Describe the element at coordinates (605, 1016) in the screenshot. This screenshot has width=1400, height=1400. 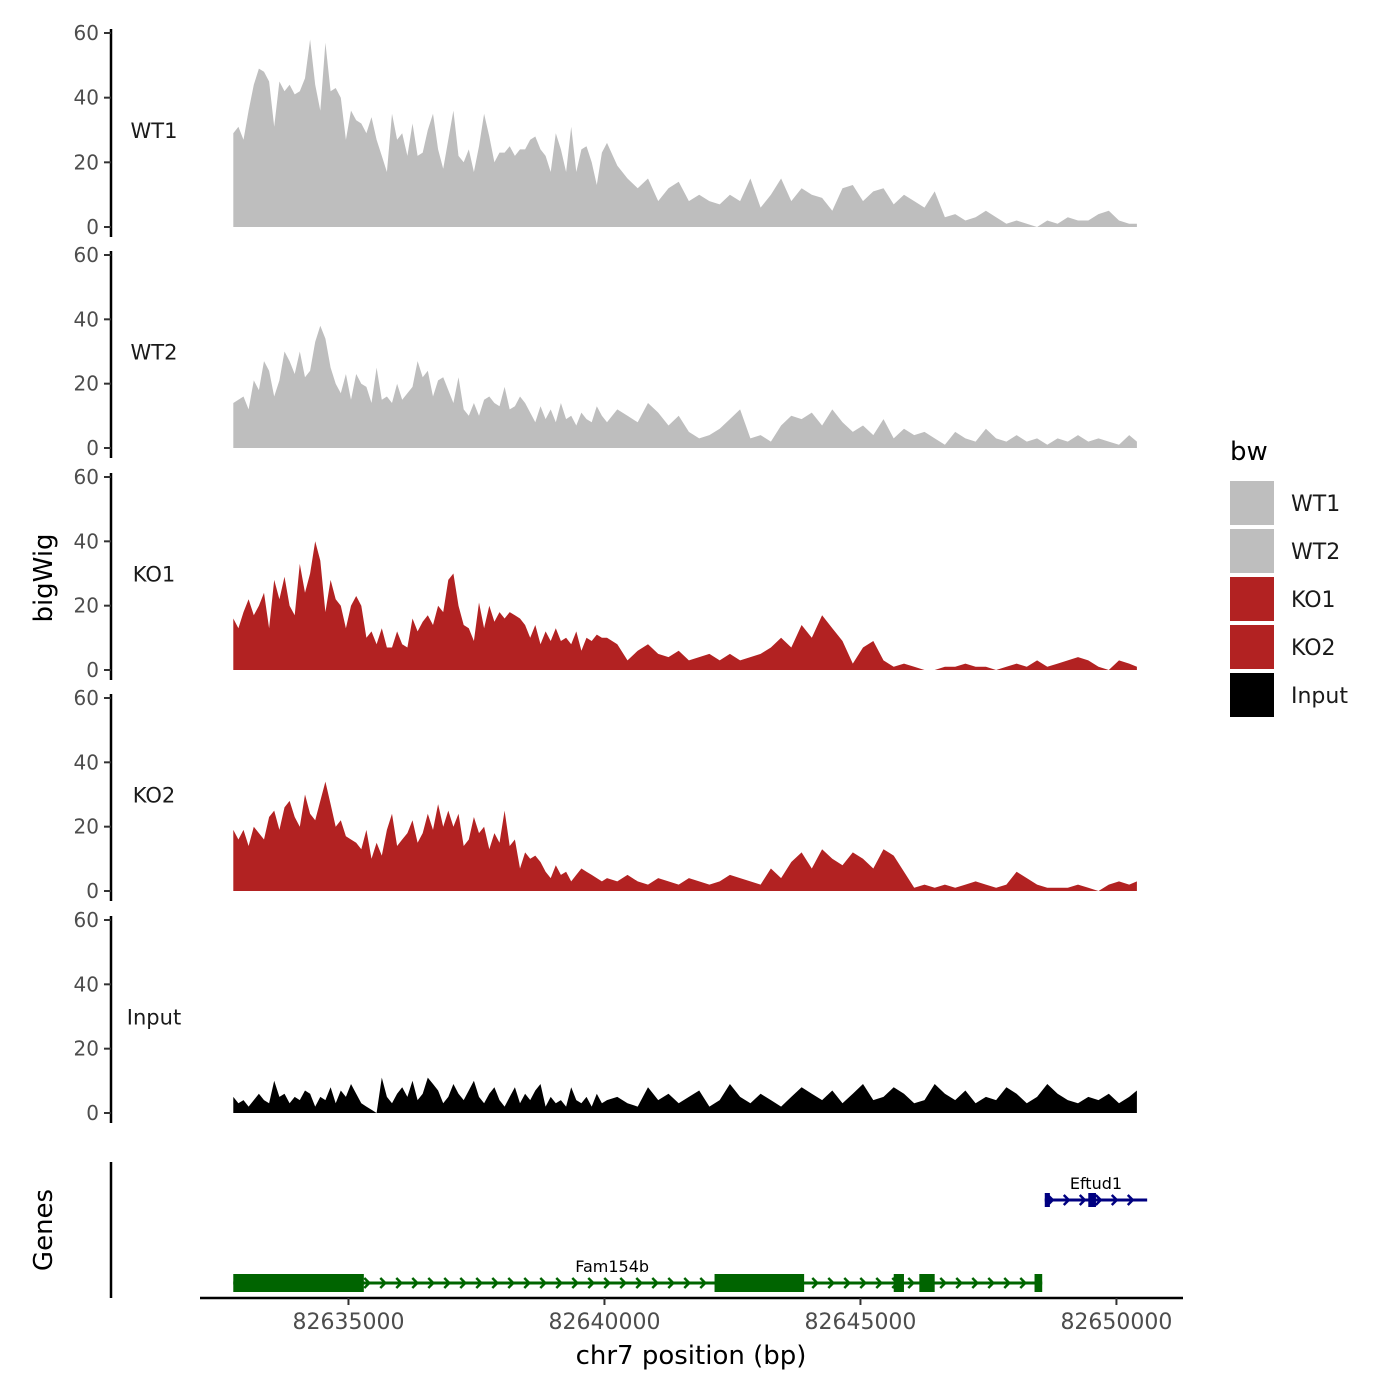
I see `track-input: 0 20 40 60 Input` at that location.